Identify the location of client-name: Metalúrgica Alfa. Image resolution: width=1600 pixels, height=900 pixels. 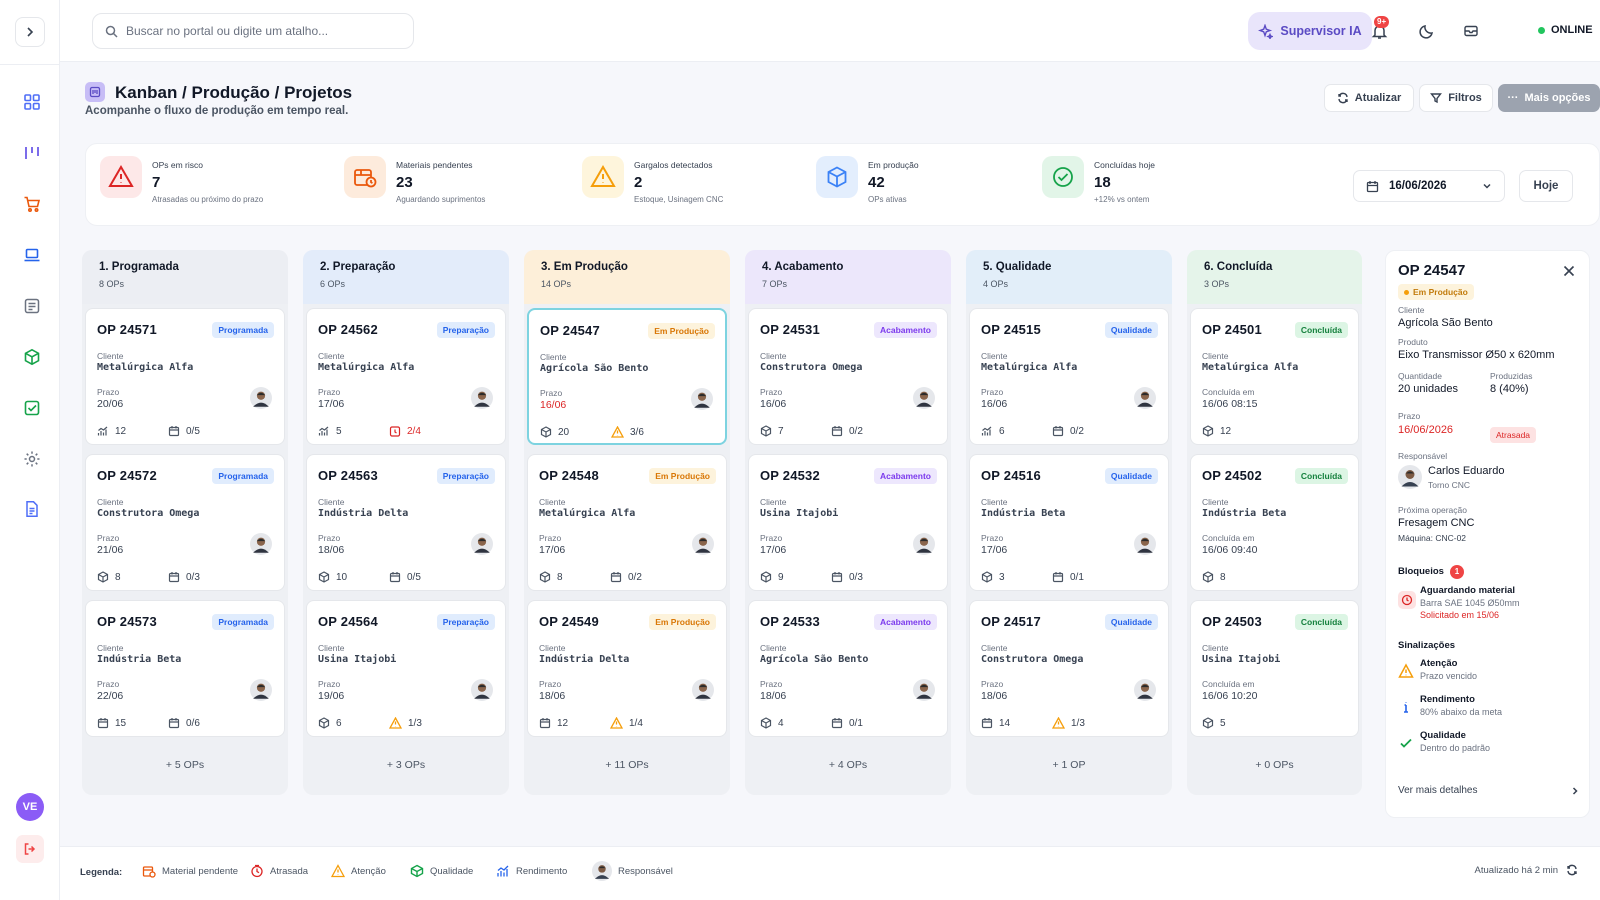
(587, 513).